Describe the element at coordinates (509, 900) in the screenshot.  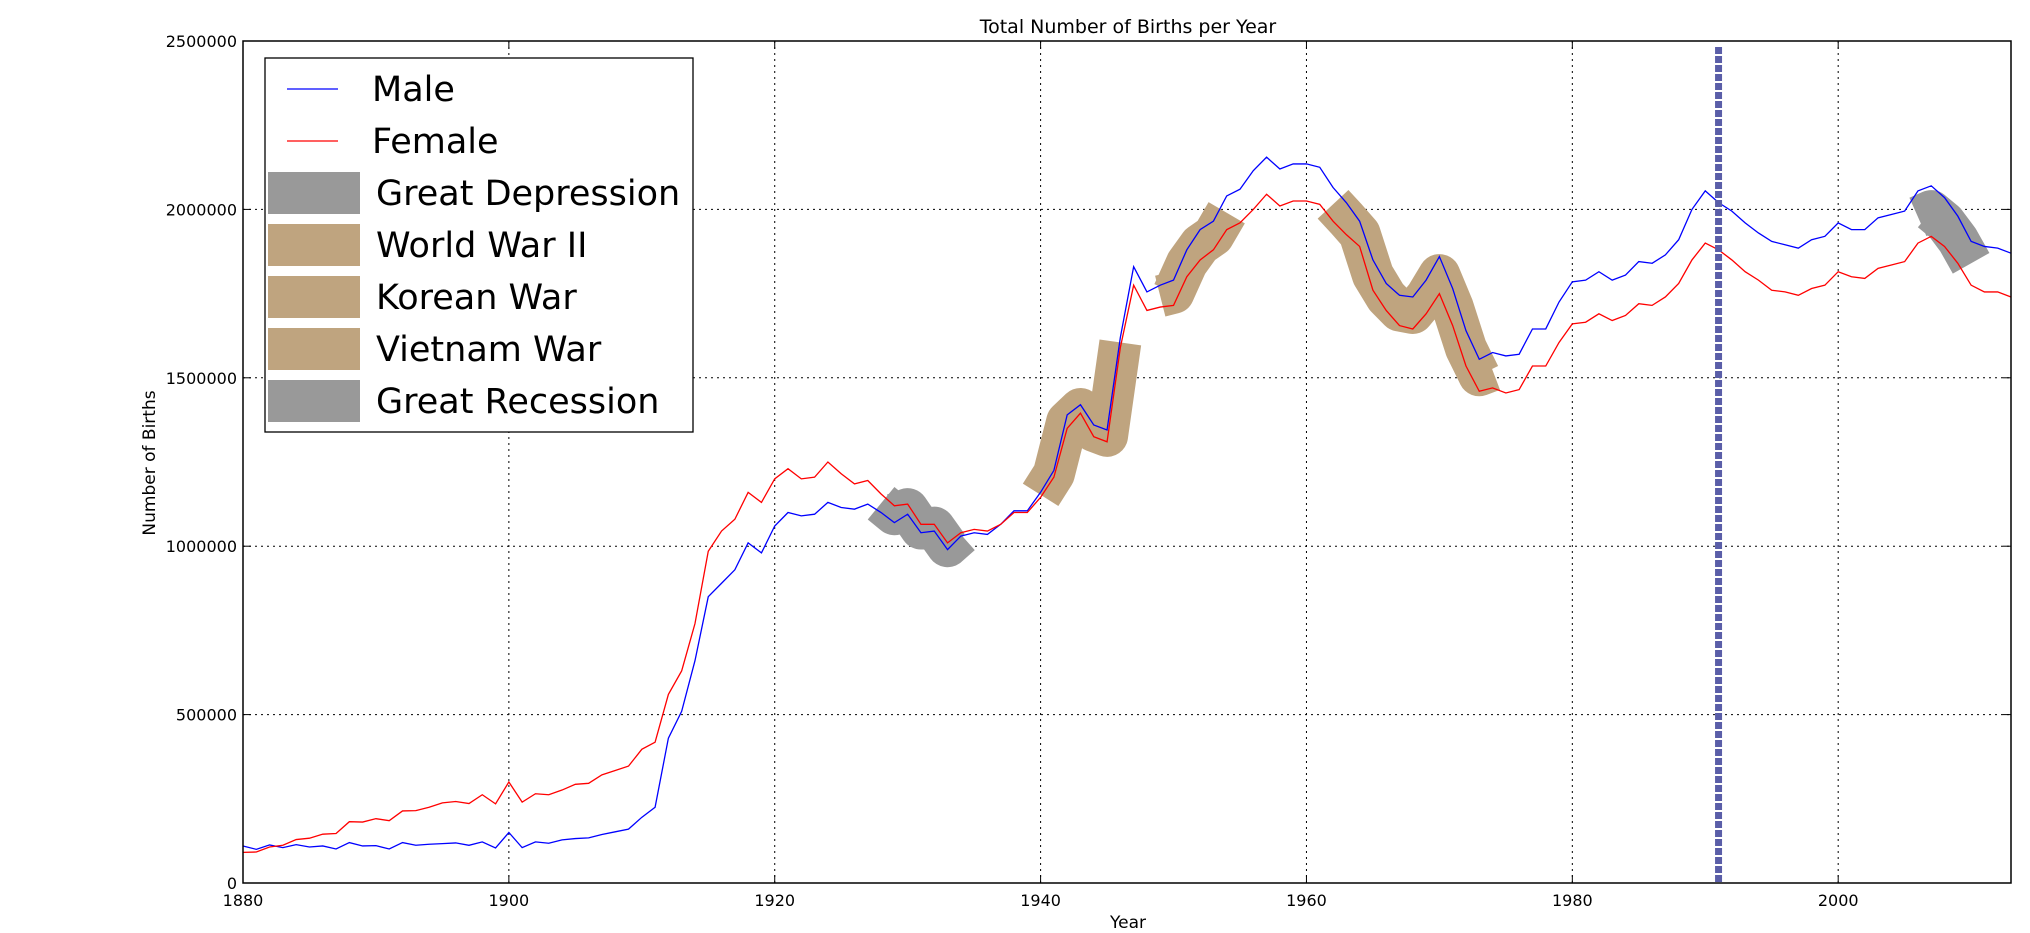
I see `x-tick-label: 1900` at that location.